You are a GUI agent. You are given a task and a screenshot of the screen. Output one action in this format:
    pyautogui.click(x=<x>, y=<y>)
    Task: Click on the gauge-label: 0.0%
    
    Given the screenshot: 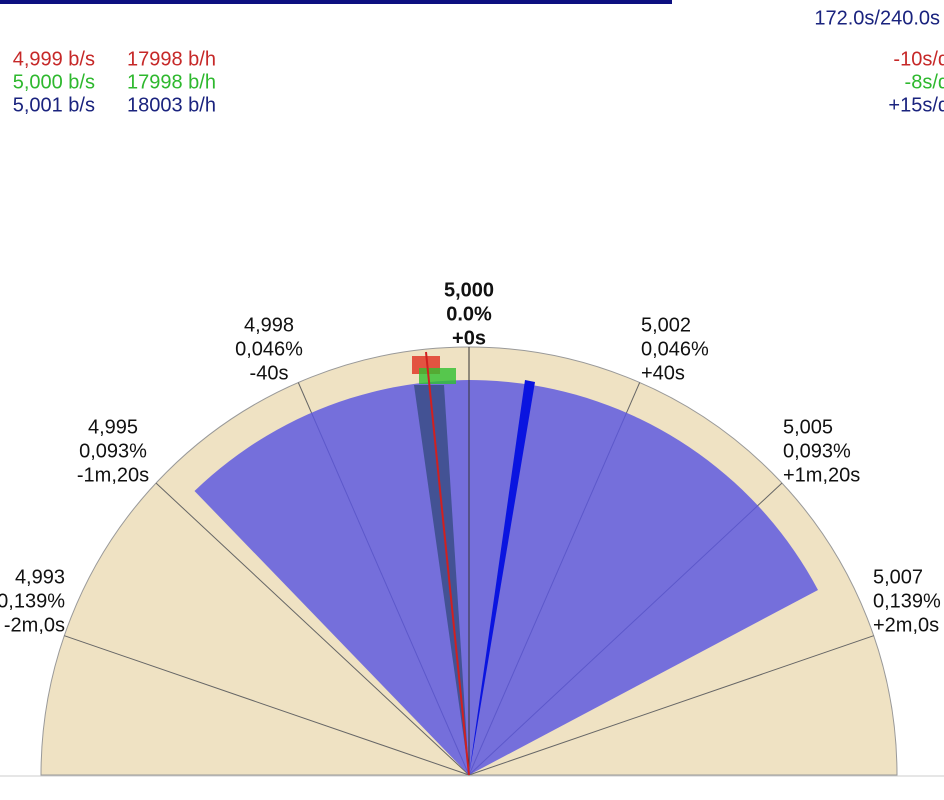 What is the action you would take?
    pyautogui.click(x=469, y=314)
    